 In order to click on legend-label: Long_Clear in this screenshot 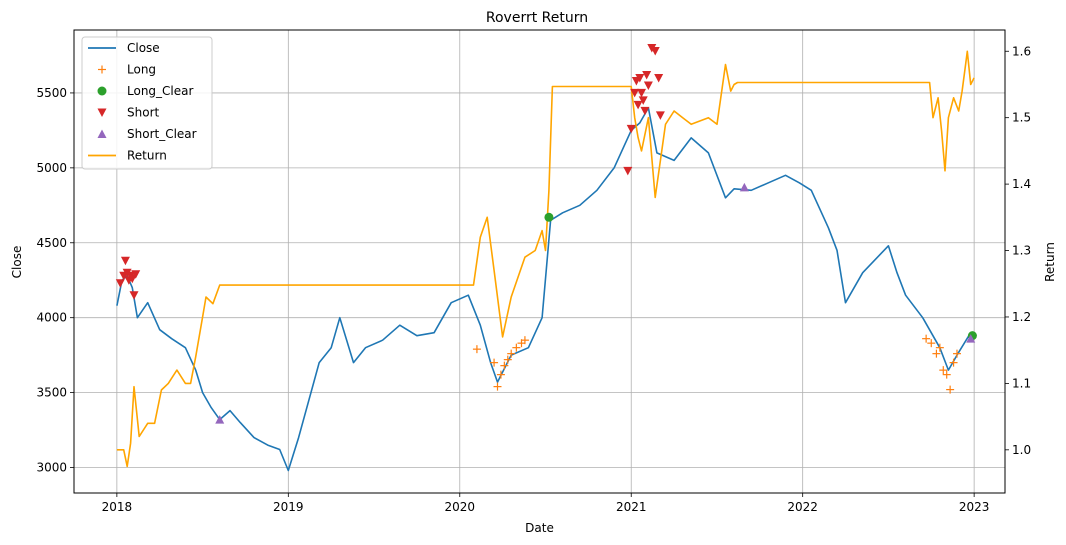, I will do `click(160, 91)`.